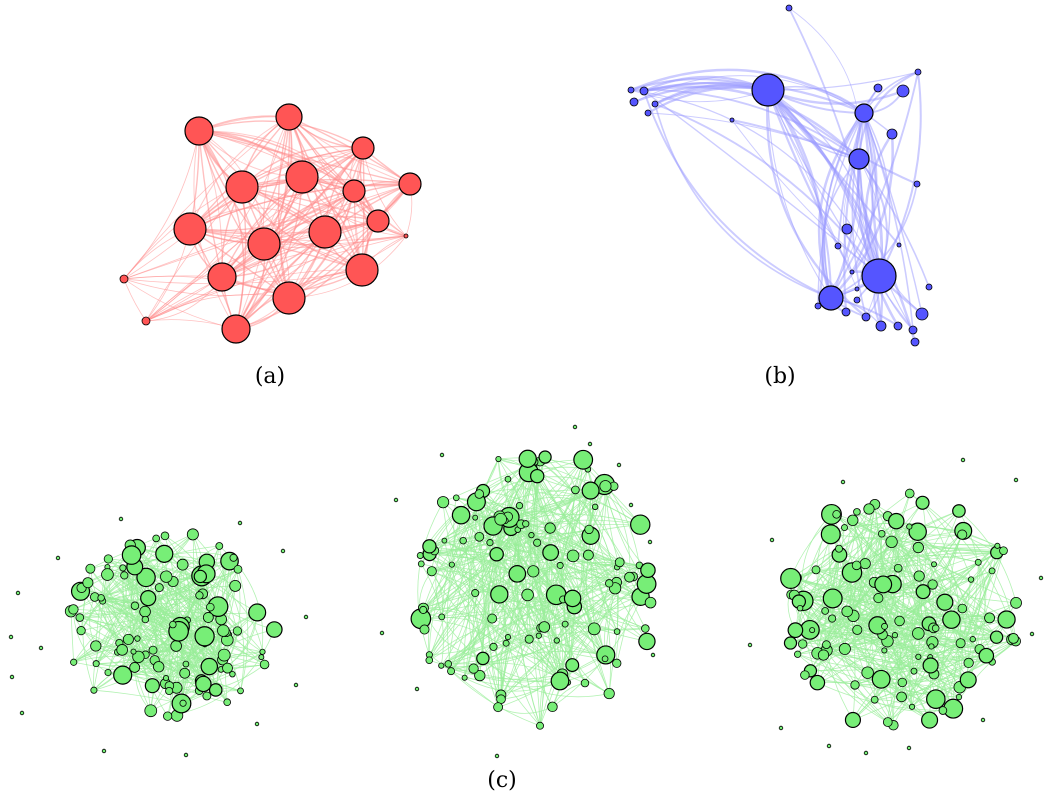 The width and height of the screenshot is (1050, 807). I want to click on network-c2, so click(518, 591).